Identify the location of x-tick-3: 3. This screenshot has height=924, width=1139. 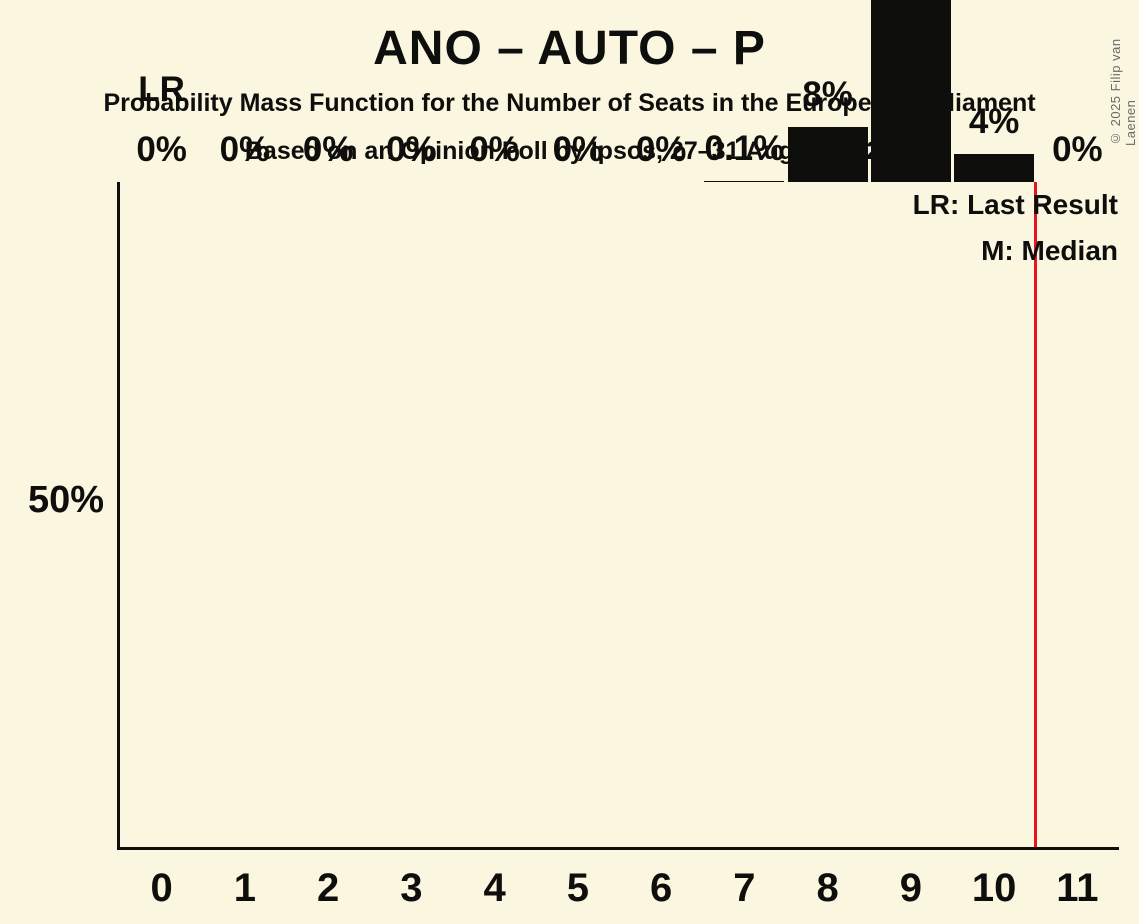
(411, 888).